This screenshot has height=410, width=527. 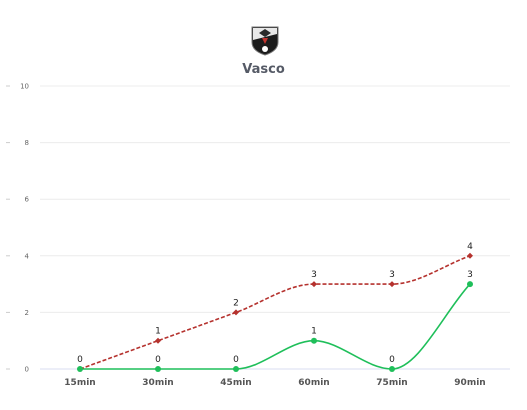 What do you see at coordinates (27, 143) in the screenshot?
I see `y-tick-label: 8` at bounding box center [27, 143].